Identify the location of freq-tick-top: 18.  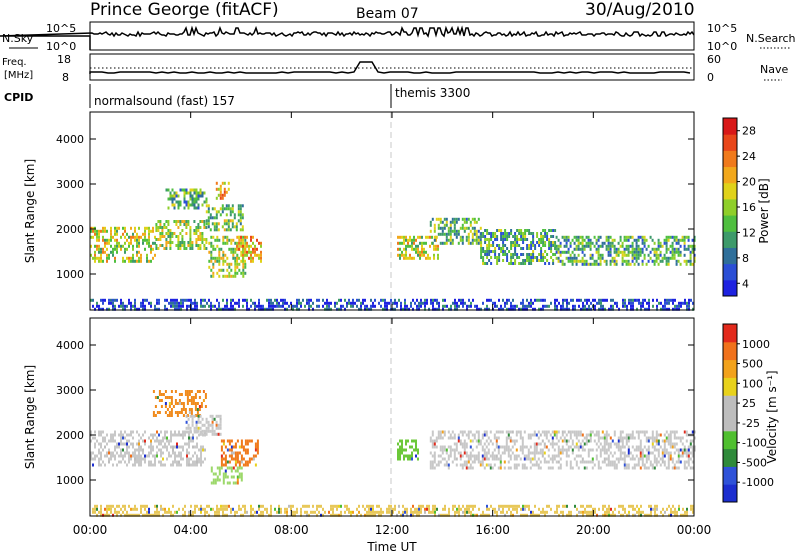
(64, 59).